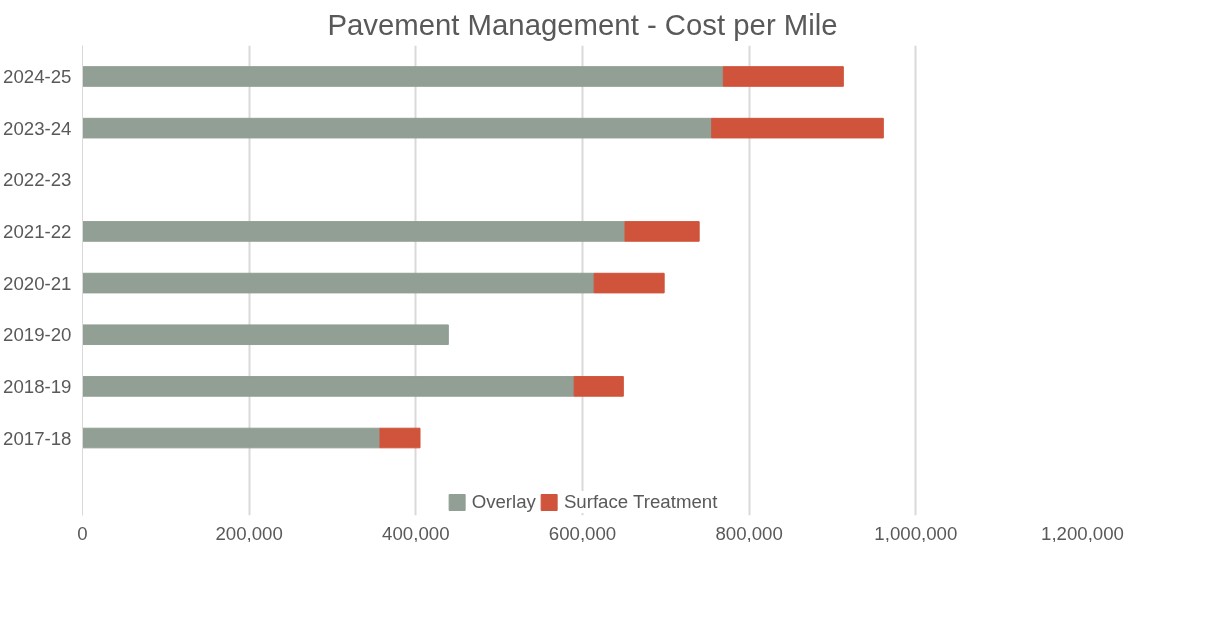 The height and width of the screenshot is (621, 1222). Describe the element at coordinates (416, 533) in the screenshot. I see `x-tick-label: 400,000` at that location.